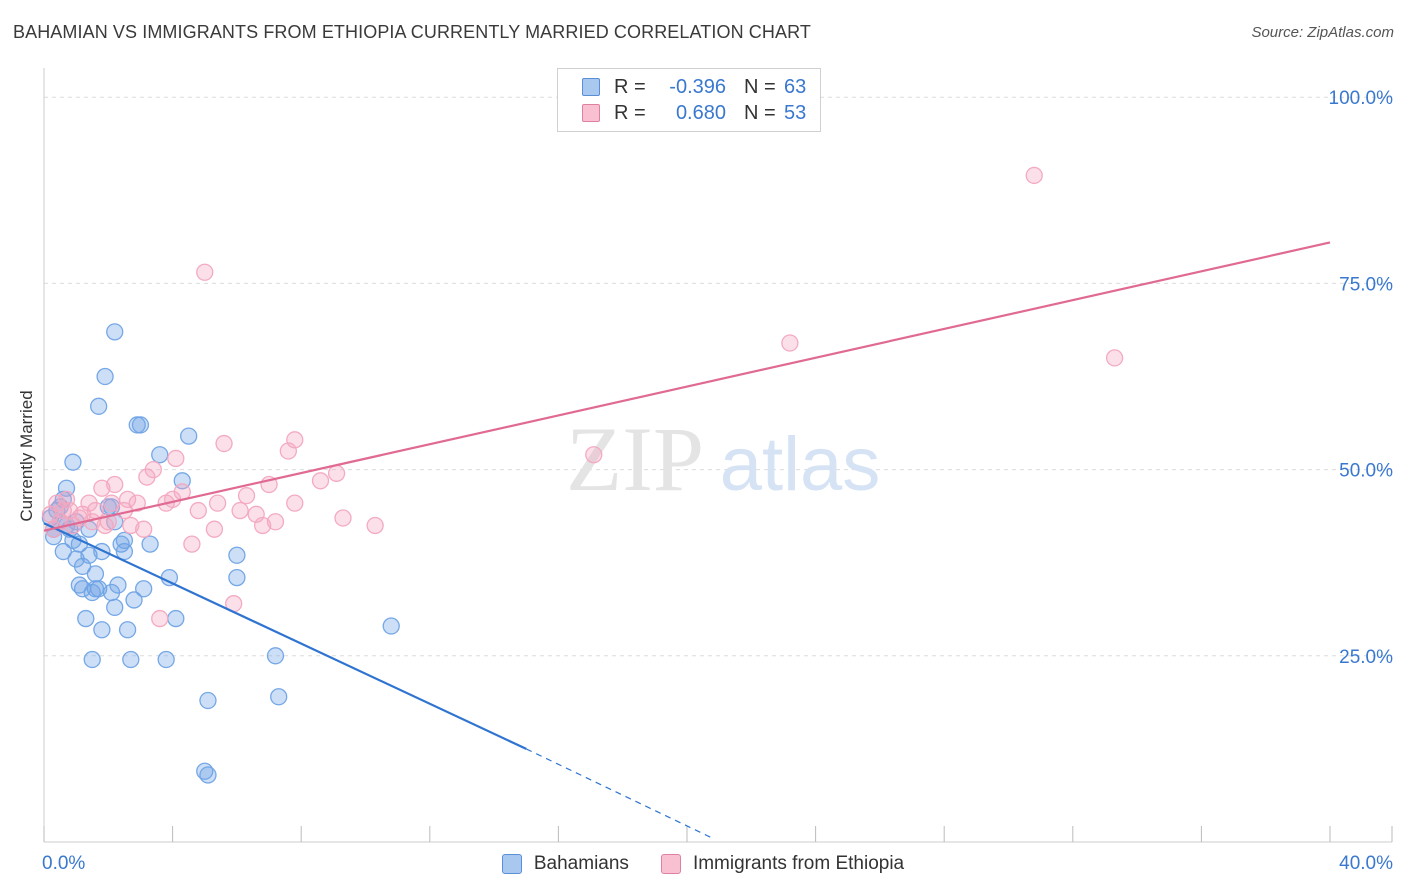  What do you see at coordinates (63, 863) in the screenshot?
I see `x-tick-label: 0.0%` at bounding box center [63, 863].